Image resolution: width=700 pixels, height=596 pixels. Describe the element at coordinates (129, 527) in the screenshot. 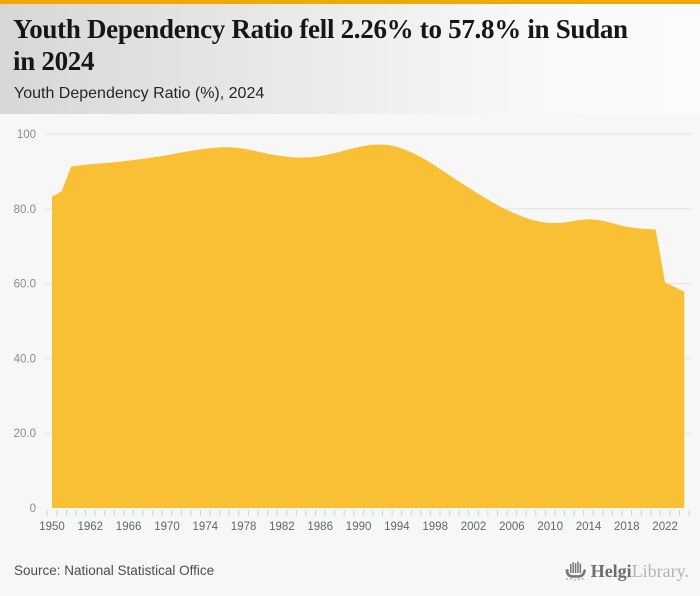

I see `svg-text: 1966` at that location.